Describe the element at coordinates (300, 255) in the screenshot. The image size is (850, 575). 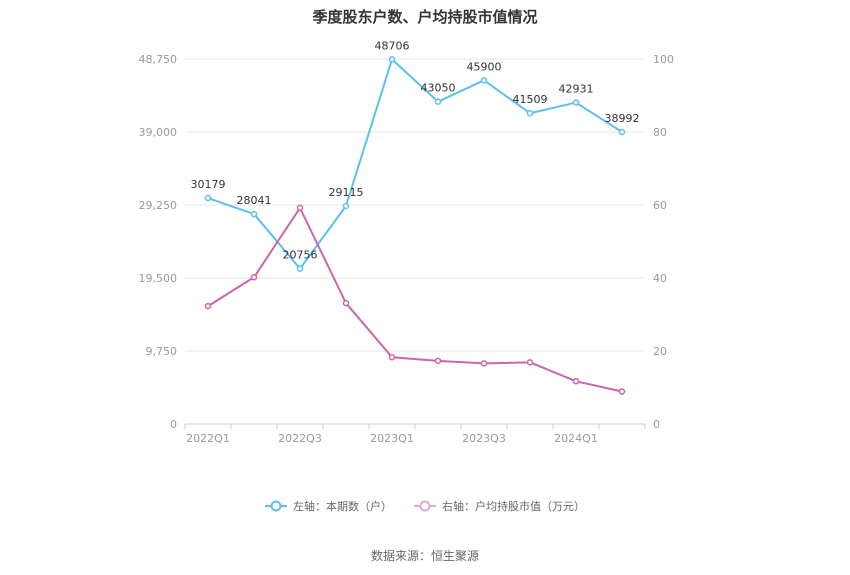
I see `data-label: 20756` at that location.